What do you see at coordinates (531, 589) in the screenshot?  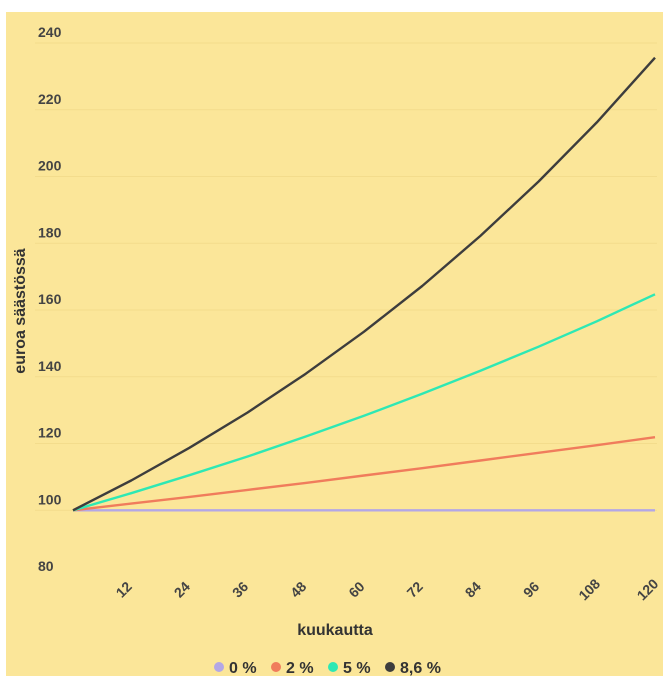 I see `x-tick-label: 96` at bounding box center [531, 589].